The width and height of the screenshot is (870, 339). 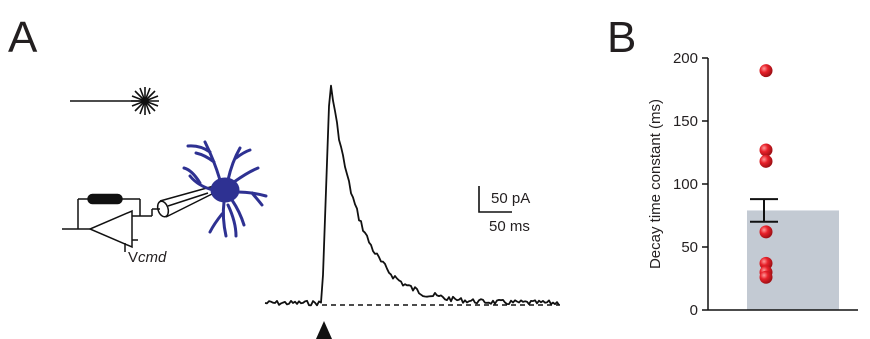 What do you see at coordinates (324, 330) in the screenshot?
I see `triangle-up-icon` at bounding box center [324, 330].